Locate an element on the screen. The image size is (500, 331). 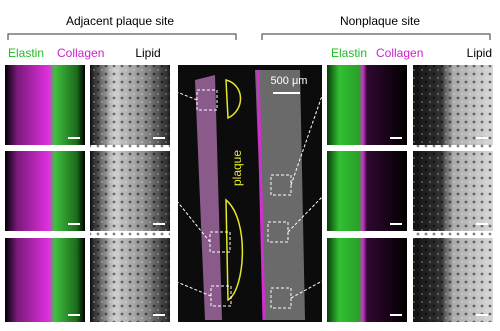
panel-title: Nonplaque site is located at coordinates (380, 21).